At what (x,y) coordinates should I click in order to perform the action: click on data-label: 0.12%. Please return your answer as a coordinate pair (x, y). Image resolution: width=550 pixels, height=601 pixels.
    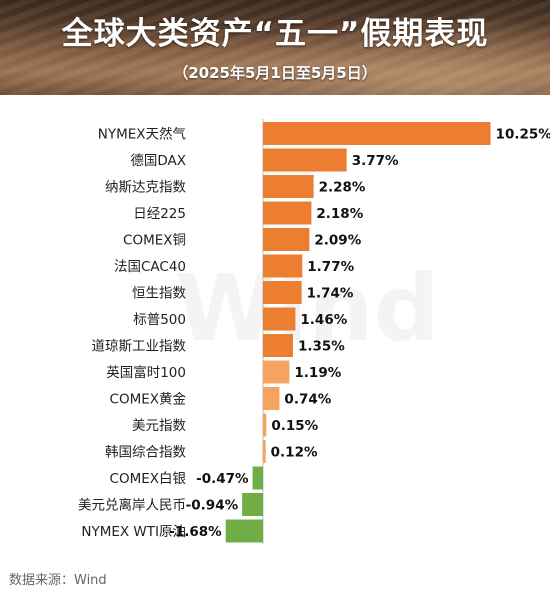
    Looking at the image, I should click on (294, 453).